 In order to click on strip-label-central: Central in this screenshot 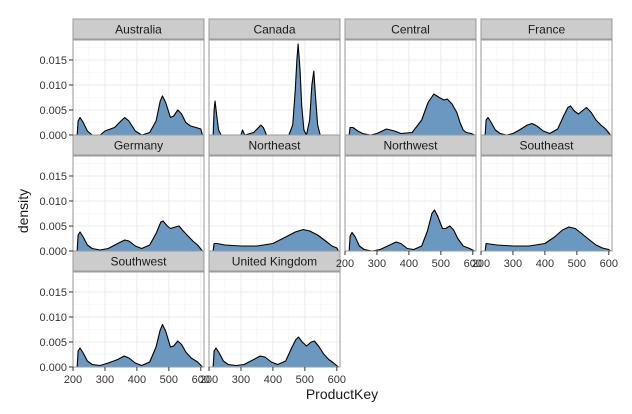, I will do `click(410, 30)`.